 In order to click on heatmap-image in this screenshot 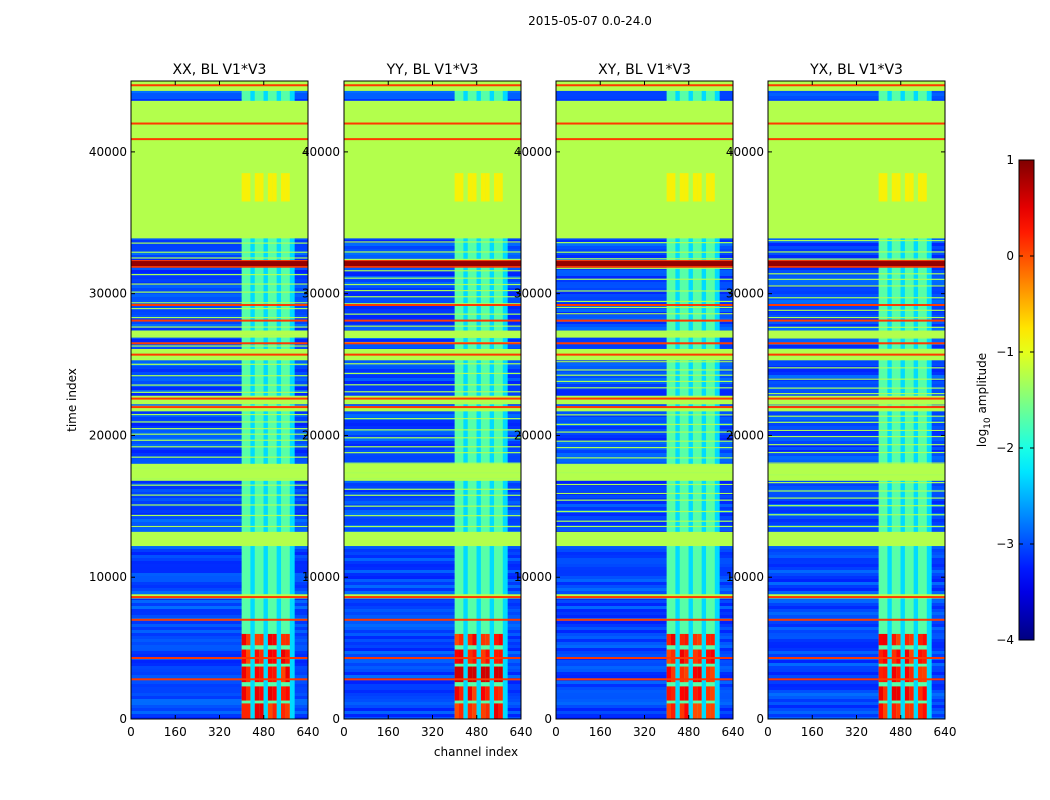, I will do `click(856, 400)`.